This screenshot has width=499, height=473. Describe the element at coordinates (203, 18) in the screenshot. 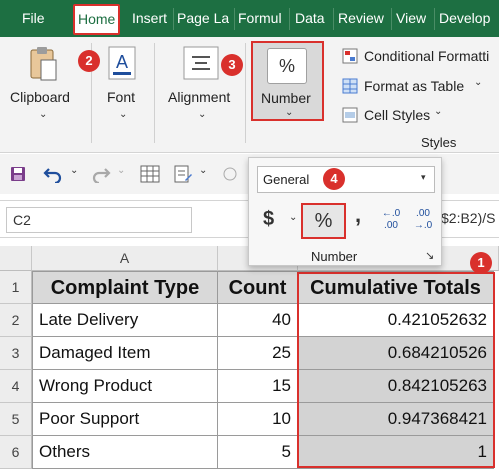

I see `tab-page-layout: Page La` at that location.